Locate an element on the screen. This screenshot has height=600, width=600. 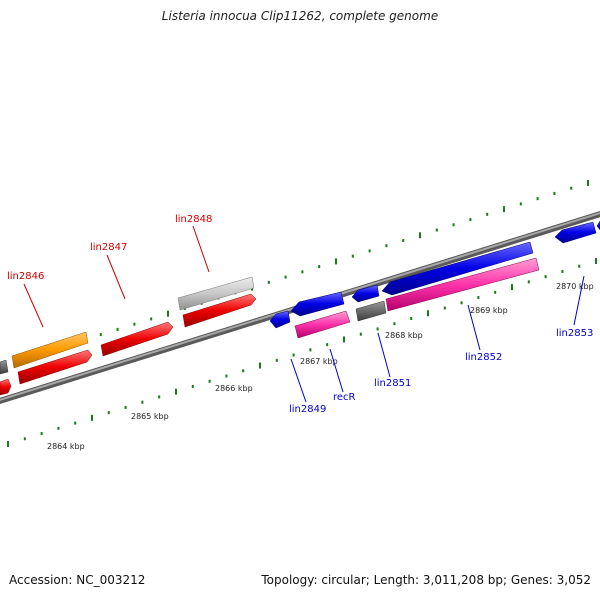
forward-strand-genes is located at coordinates (434, 279).